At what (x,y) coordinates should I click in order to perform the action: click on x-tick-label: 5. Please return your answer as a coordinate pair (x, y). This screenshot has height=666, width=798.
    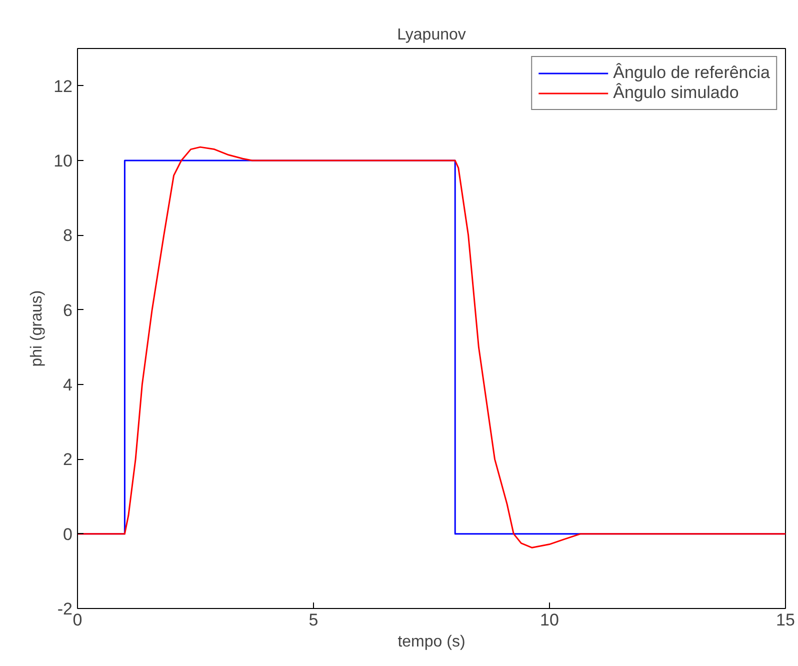
    Looking at the image, I should click on (313, 620).